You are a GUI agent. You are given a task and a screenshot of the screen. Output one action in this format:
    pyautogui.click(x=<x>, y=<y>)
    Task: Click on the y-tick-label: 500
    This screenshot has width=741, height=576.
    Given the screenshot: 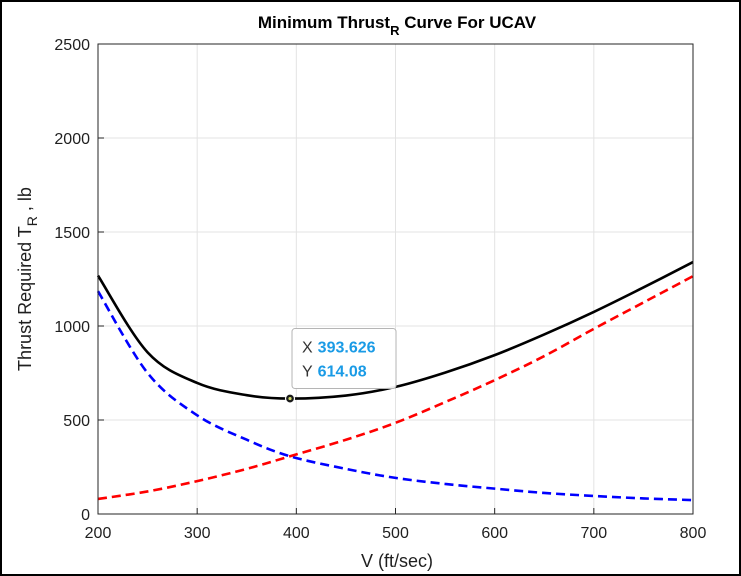 What is the action you would take?
    pyautogui.click(x=76, y=421)
    